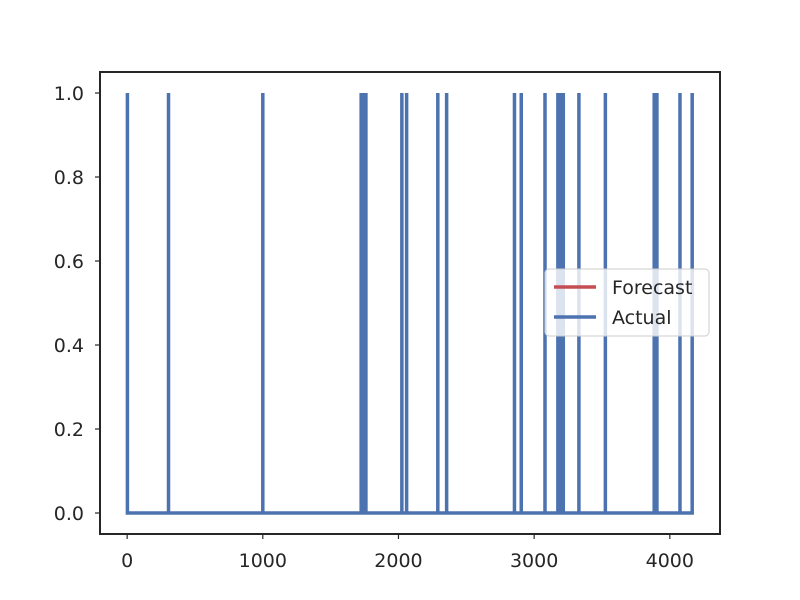 This screenshot has height=600, width=800. What do you see at coordinates (534, 561) in the screenshot?
I see `x-tick-label: 3000` at bounding box center [534, 561].